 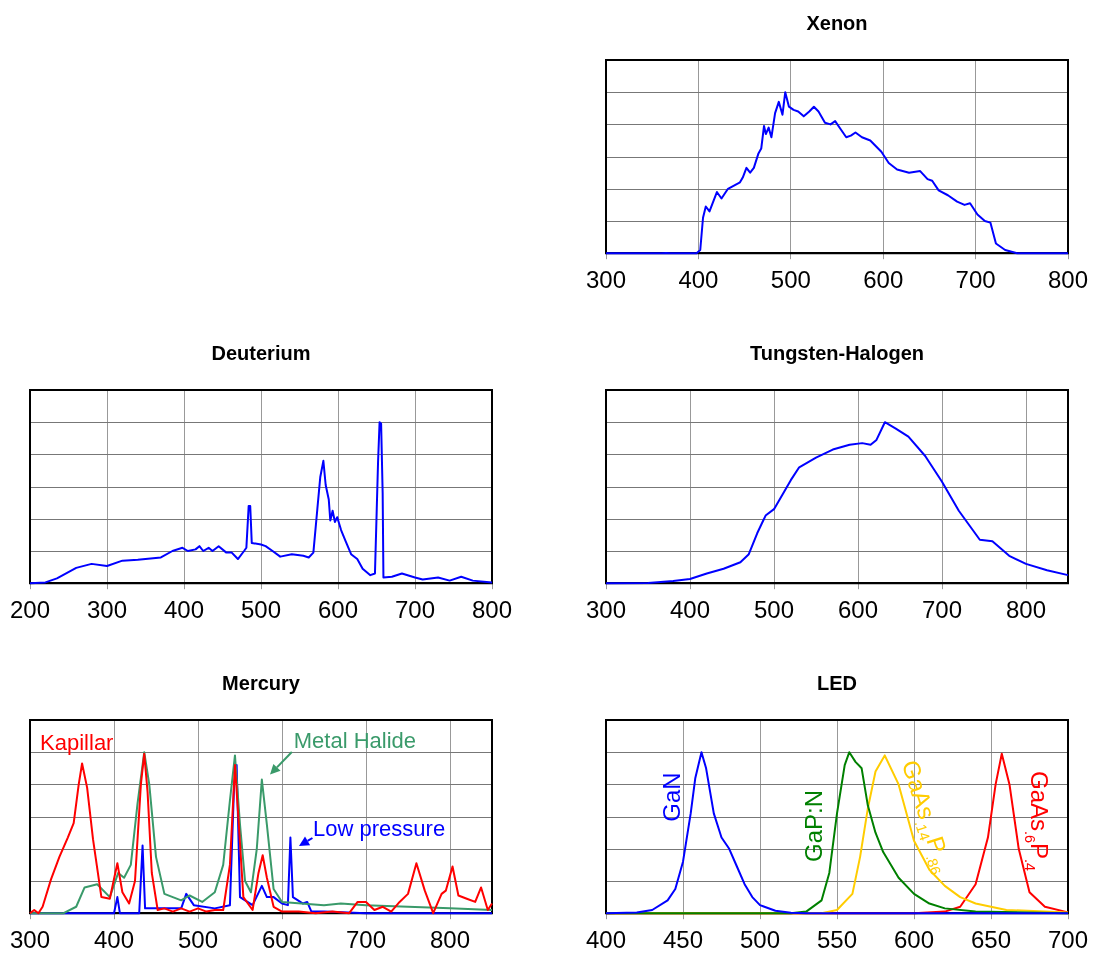 I want to click on x-tick-label: 550, so click(x=837, y=940).